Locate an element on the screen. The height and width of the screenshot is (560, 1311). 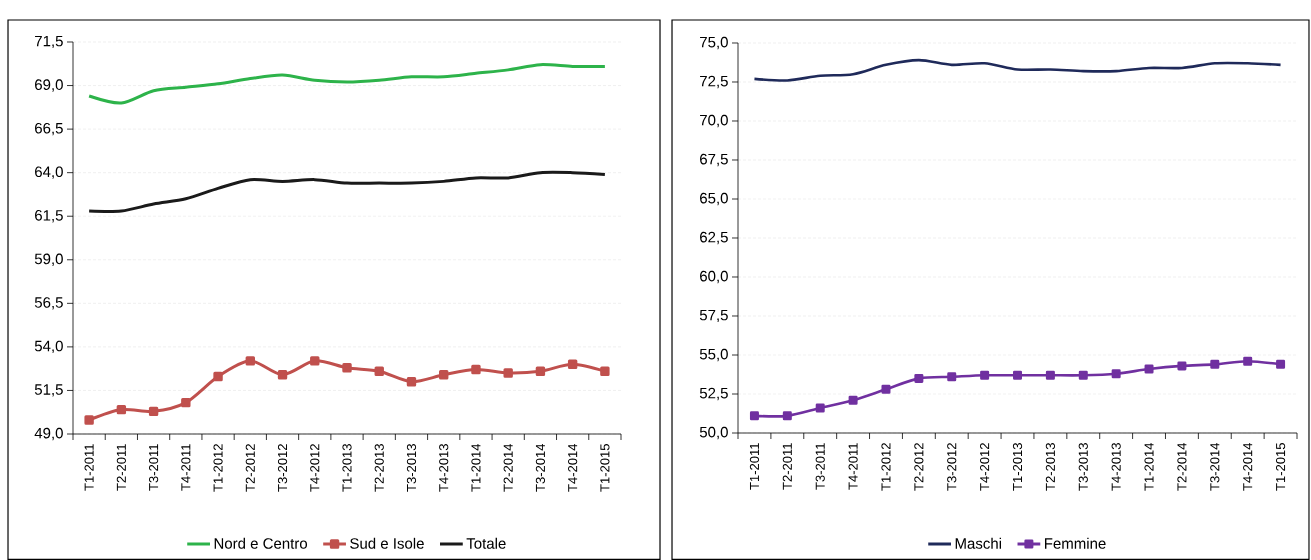
y-tick-label: 70,0 is located at coordinates (714, 121).